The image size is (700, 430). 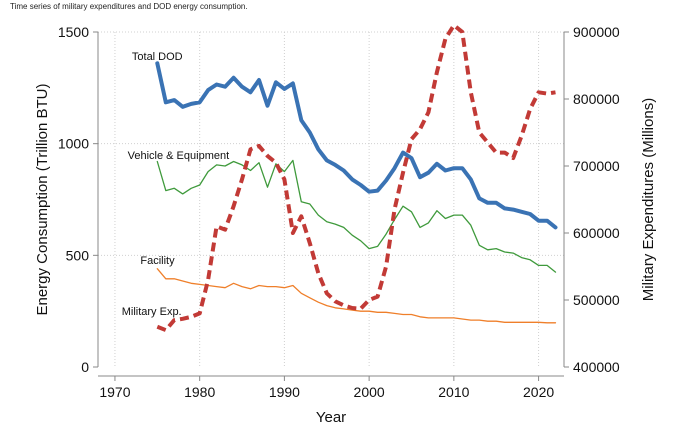 I want to click on x-tick-label-2010: 2010, so click(x=453, y=392).